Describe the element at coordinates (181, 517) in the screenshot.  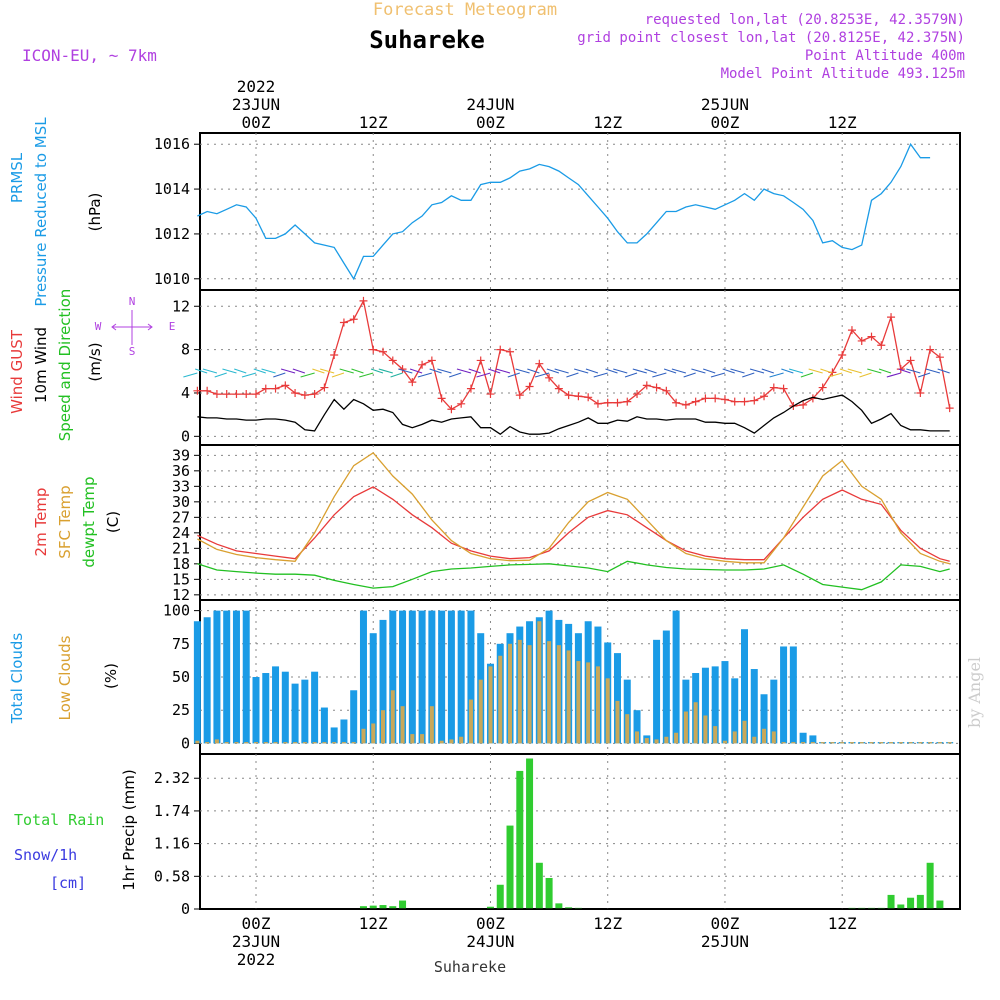
I see `y-tick-label: 27` at that location.